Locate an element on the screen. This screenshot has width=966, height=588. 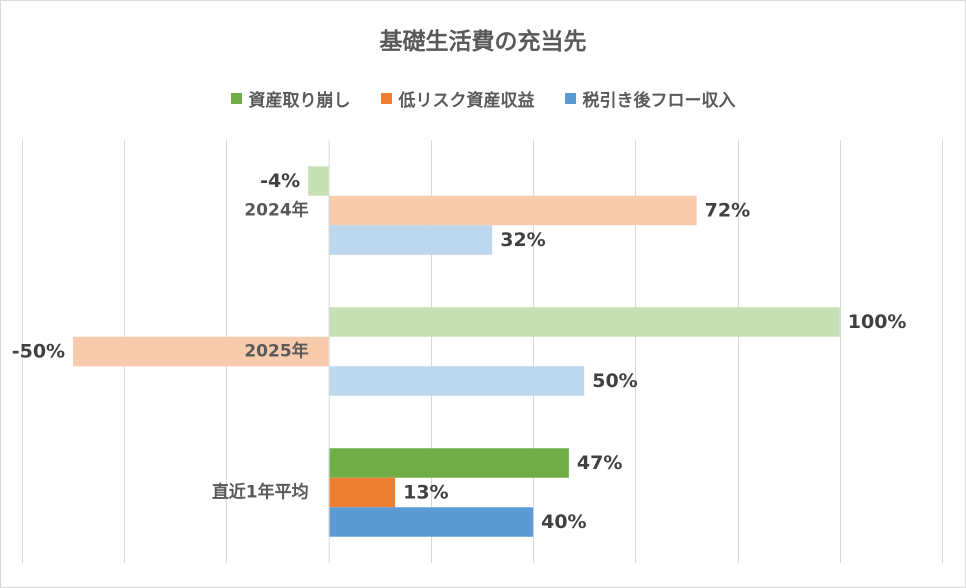
legend-label-drawdown: 資産取り崩し is located at coordinates (299, 101).